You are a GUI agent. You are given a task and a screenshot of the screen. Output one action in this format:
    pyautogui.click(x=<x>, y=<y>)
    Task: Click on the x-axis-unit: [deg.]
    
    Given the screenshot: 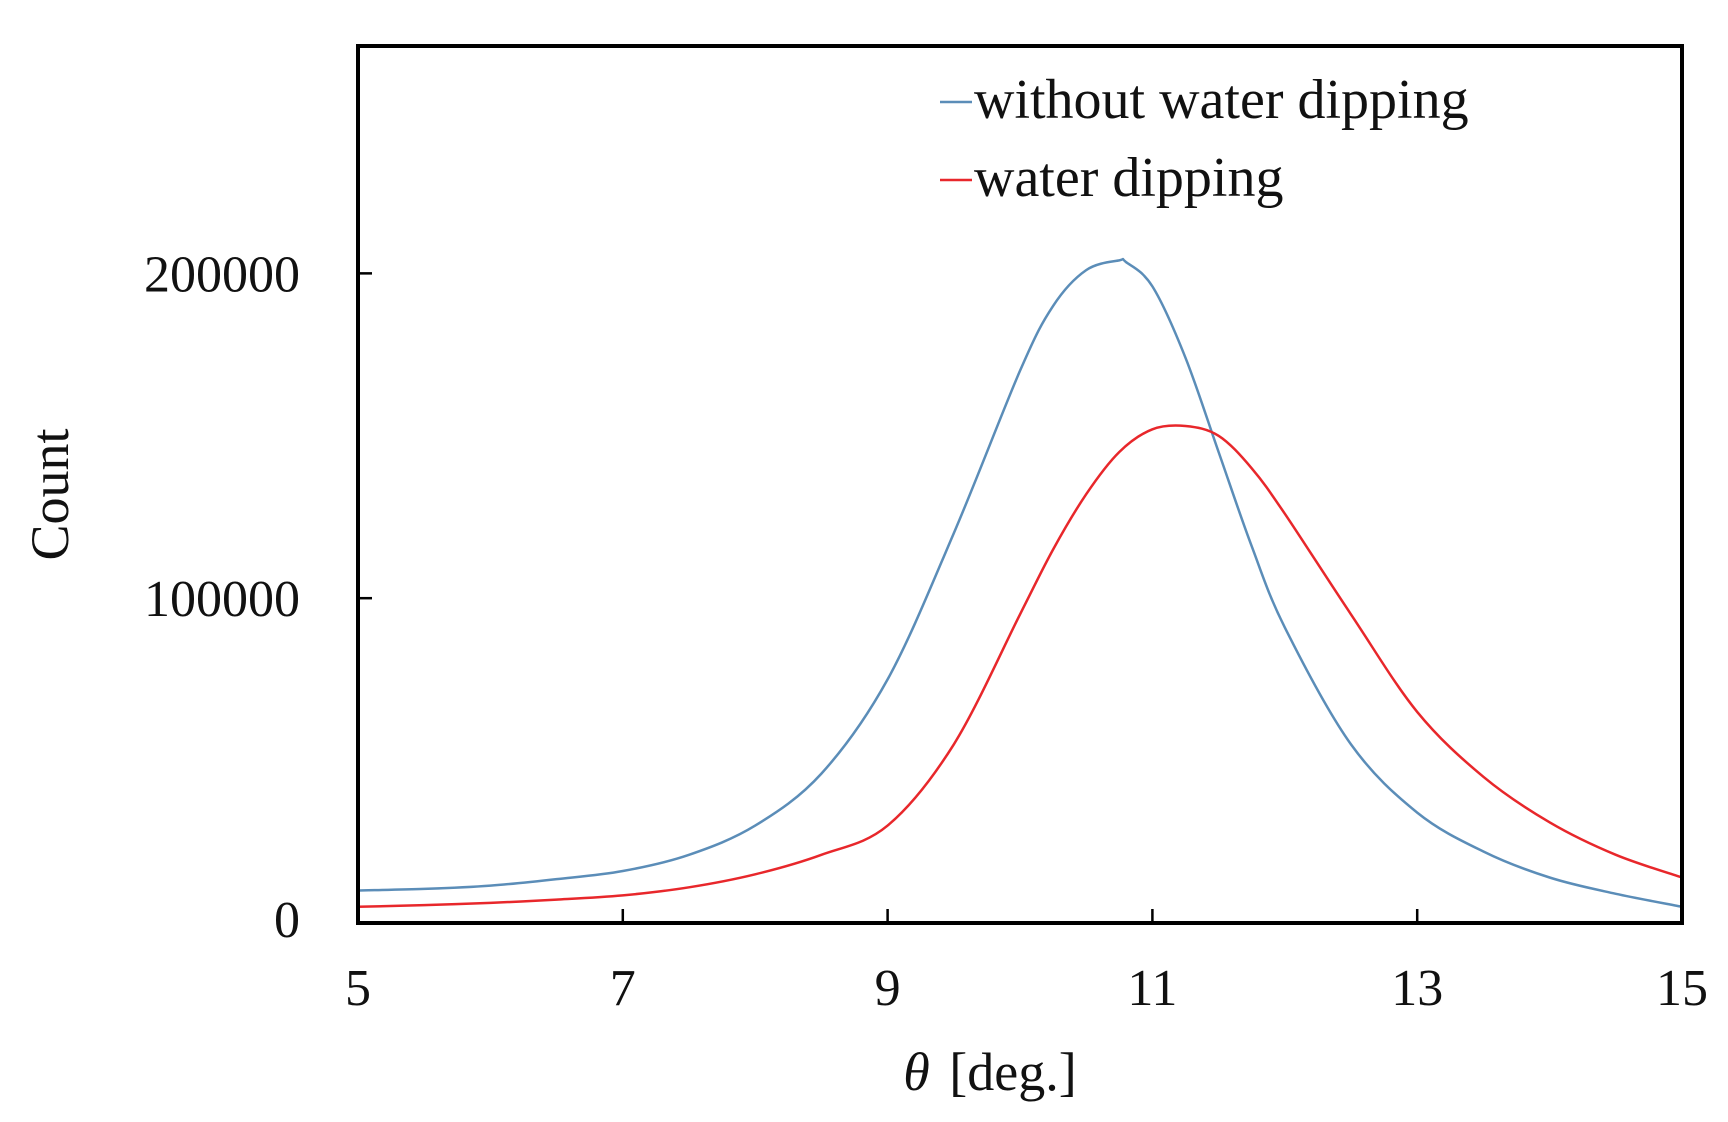 What is the action you would take?
    pyautogui.click(x=1012, y=1072)
    